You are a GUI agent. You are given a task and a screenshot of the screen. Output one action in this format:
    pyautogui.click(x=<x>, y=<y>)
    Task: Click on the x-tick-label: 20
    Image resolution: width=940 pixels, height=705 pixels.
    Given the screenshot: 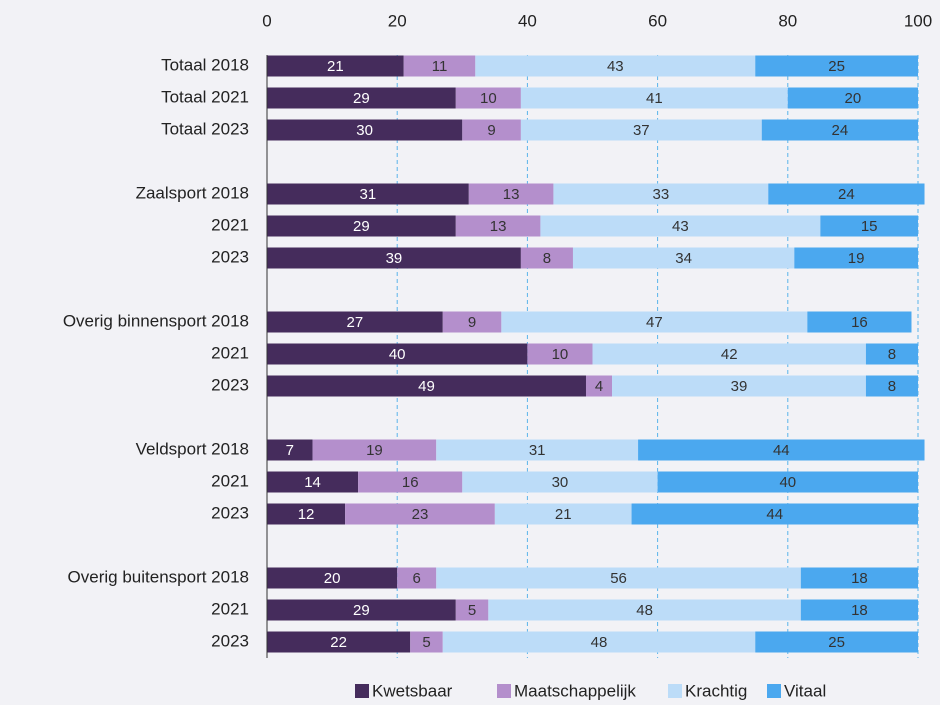 What is the action you would take?
    pyautogui.click(x=397, y=20)
    